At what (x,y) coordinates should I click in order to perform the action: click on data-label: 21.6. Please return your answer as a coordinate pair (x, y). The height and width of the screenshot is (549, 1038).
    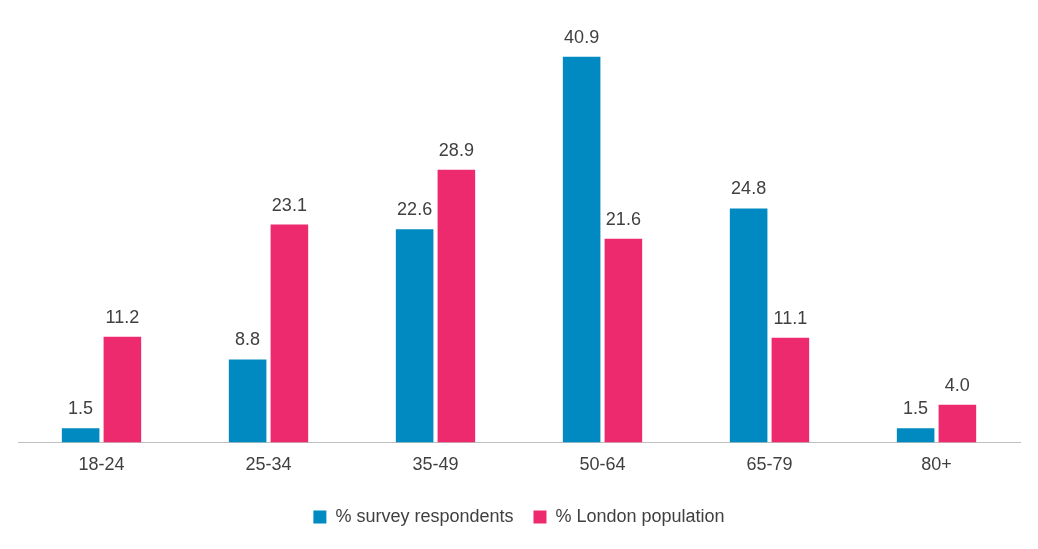
    Looking at the image, I should click on (623, 218).